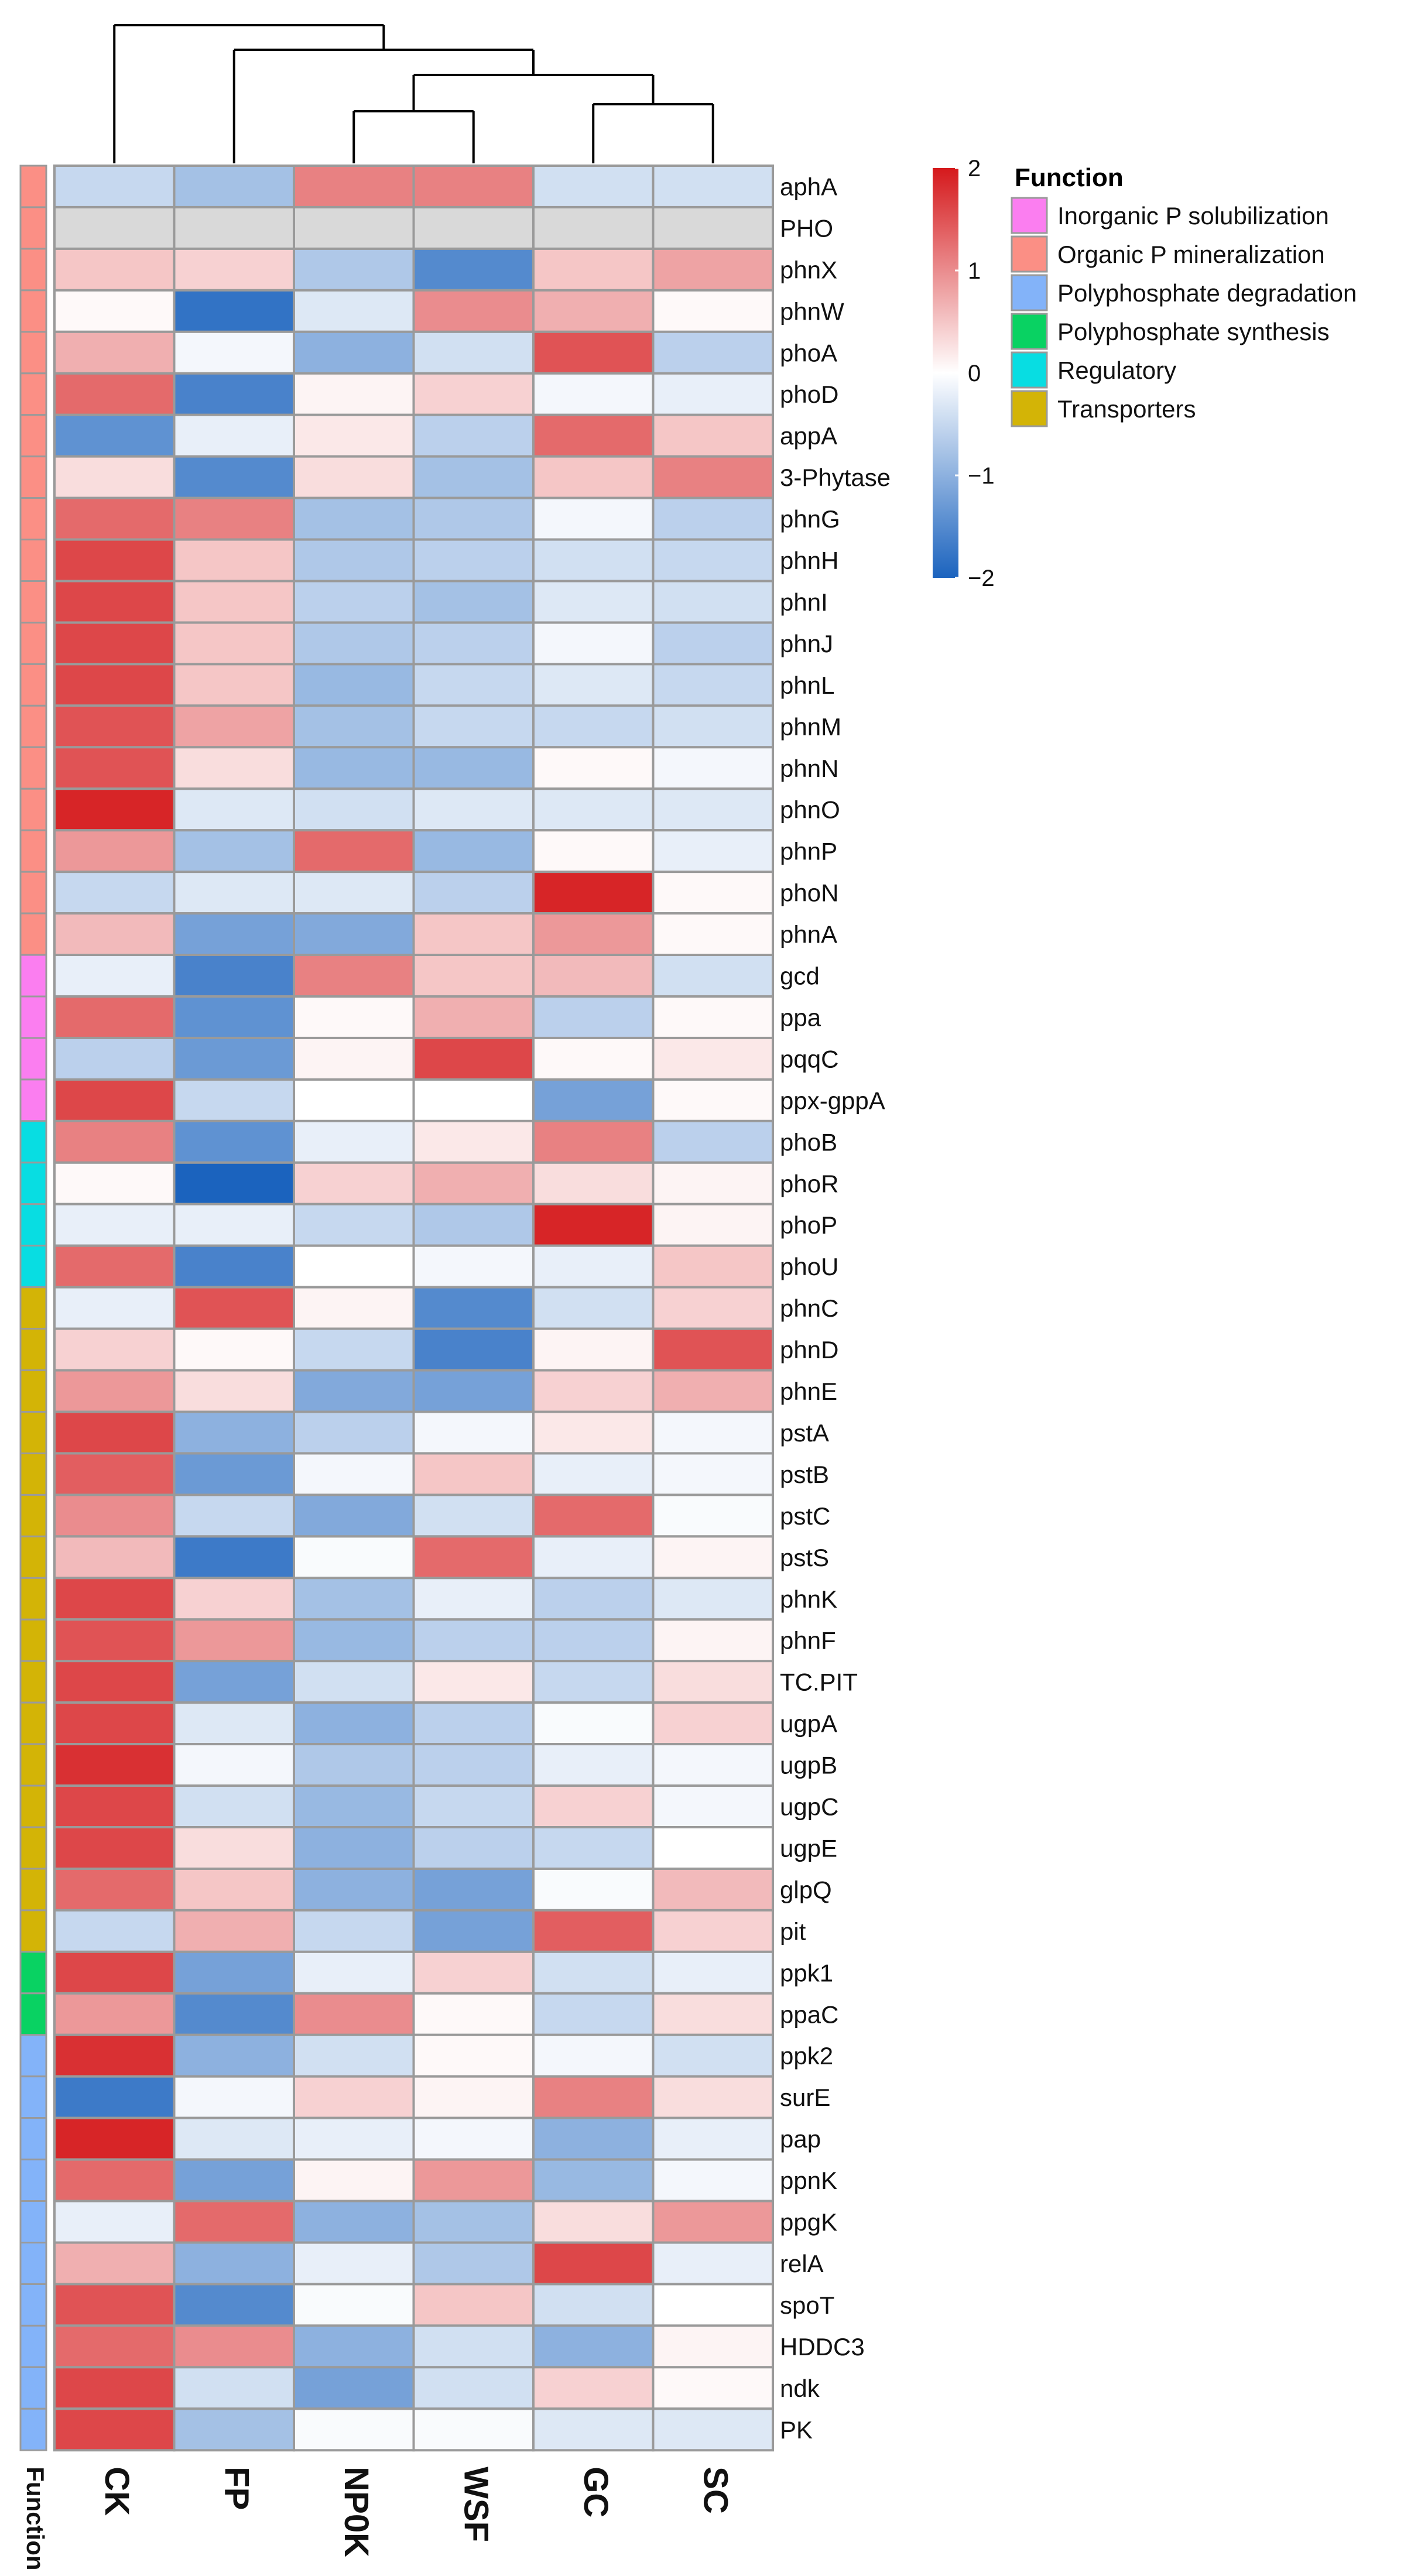 This screenshot has height=2576, width=1404. Describe the element at coordinates (234, 726) in the screenshot. I see `heatmap-cell-phnM-FP` at that location.